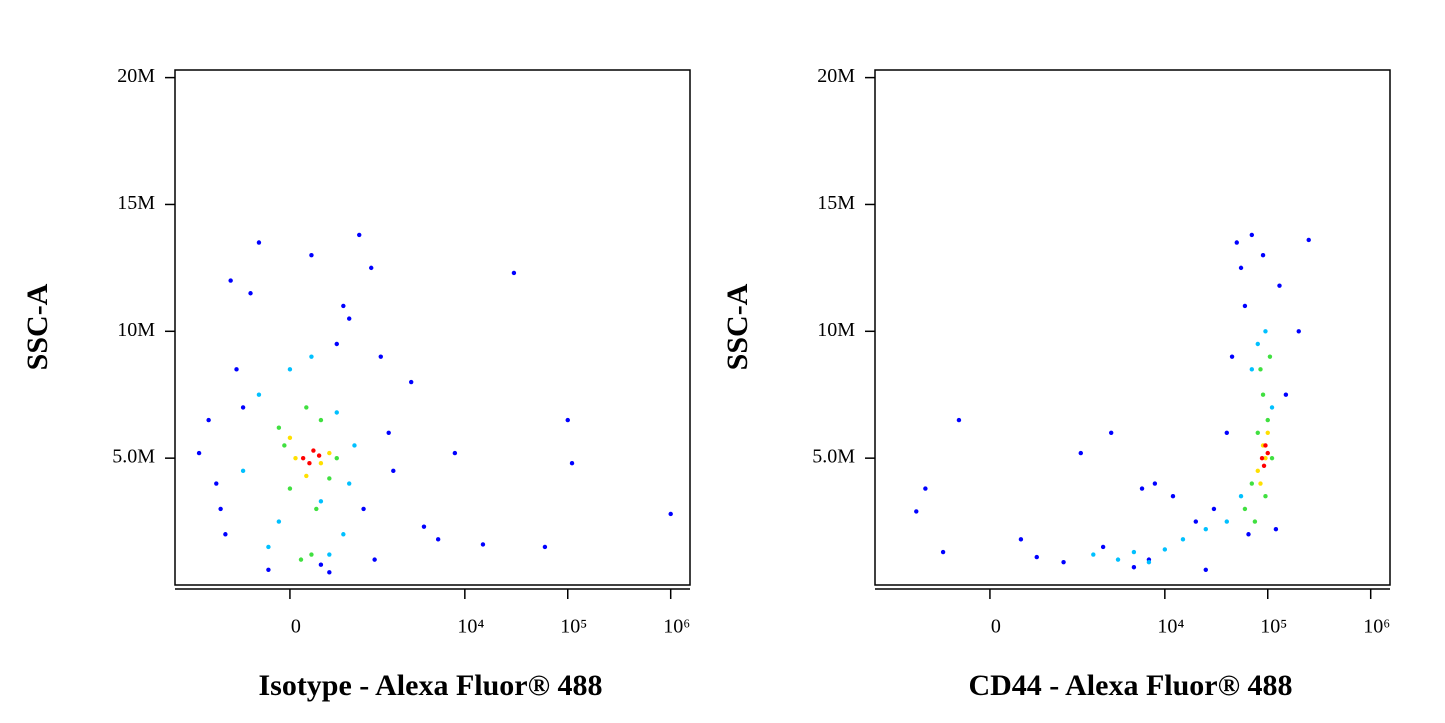  I want to click on y-tick-label: 20M, so click(836, 76).